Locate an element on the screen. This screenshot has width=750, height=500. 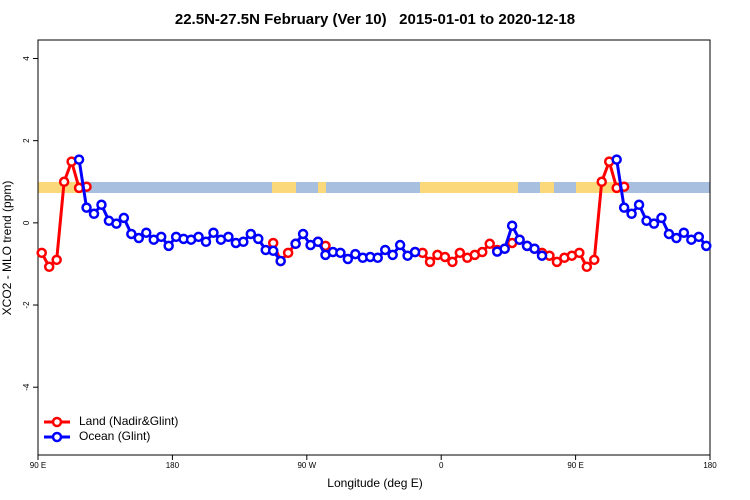
y-axis-label: XCO2 - MLO trend (ppm) is located at coordinates (7, 248).